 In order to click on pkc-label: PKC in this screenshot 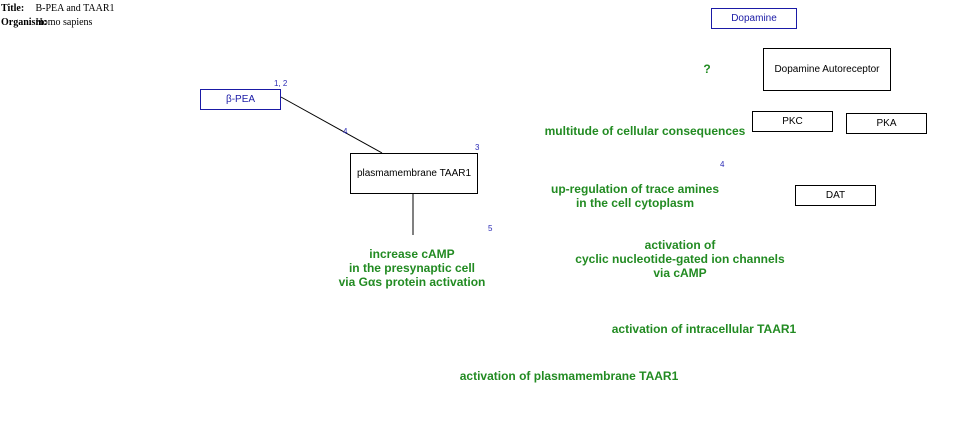, I will do `click(792, 121)`.